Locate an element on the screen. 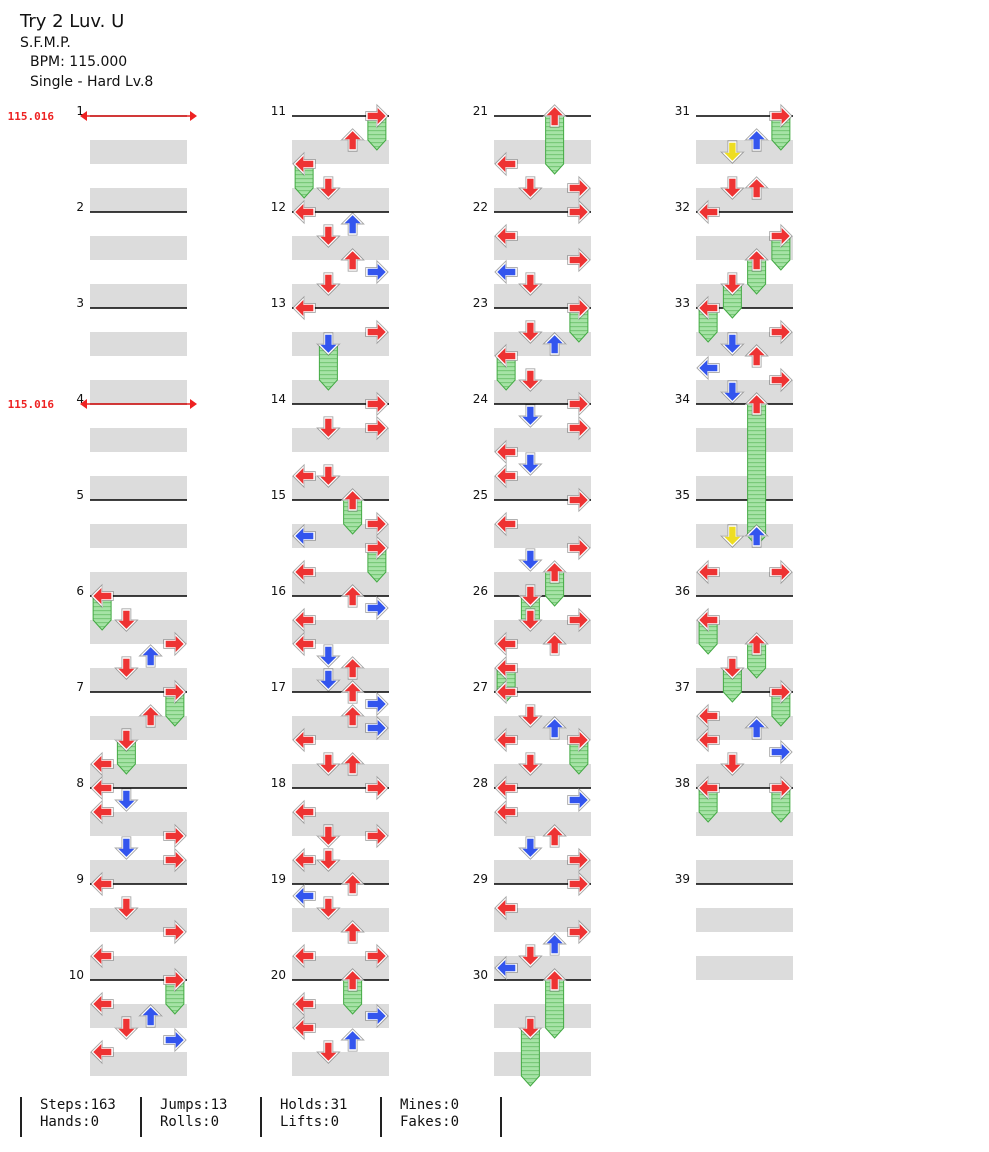  stat-fakes: Fakes:0 is located at coordinates (430, 1122).